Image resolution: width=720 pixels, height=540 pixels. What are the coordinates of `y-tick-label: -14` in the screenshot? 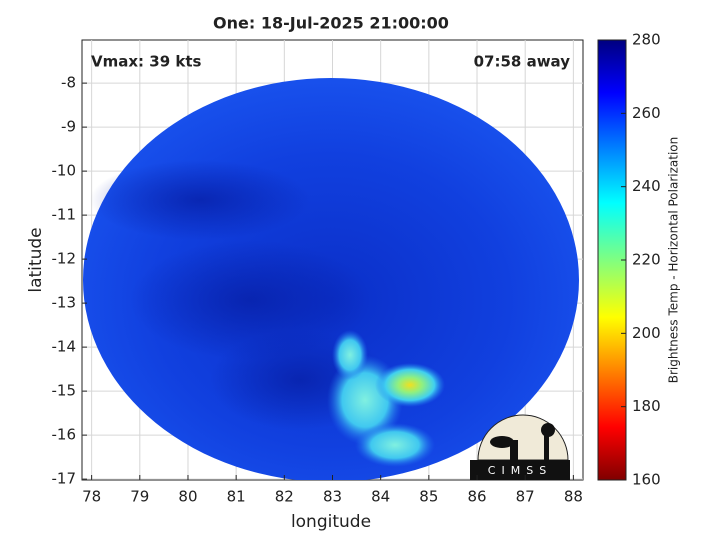 It's located at (64, 347).